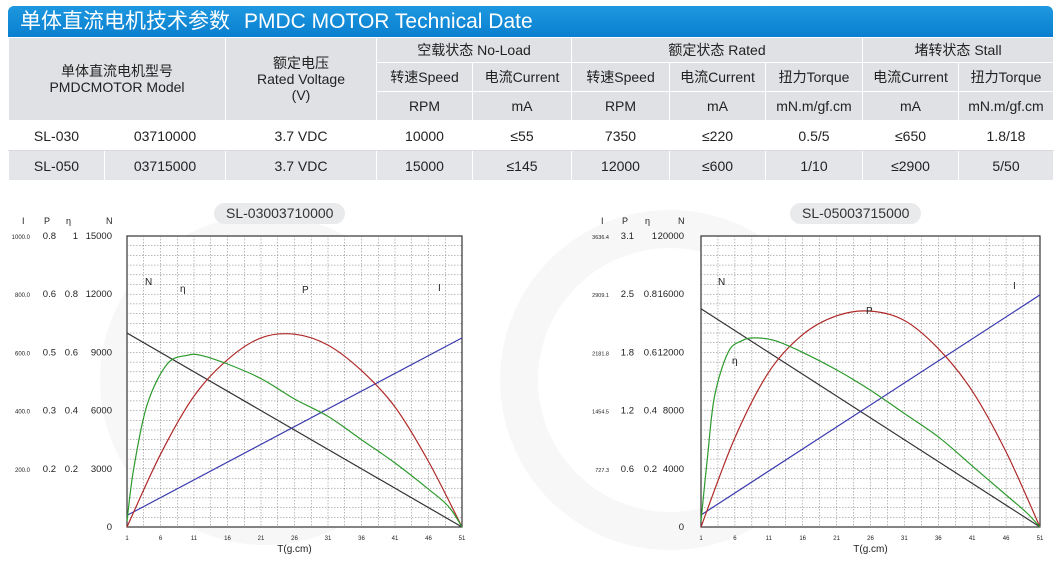 This screenshot has width=1061, height=561. Describe the element at coordinates (99, 236) in the screenshot. I see `tick-label-speed: 15000` at that location.